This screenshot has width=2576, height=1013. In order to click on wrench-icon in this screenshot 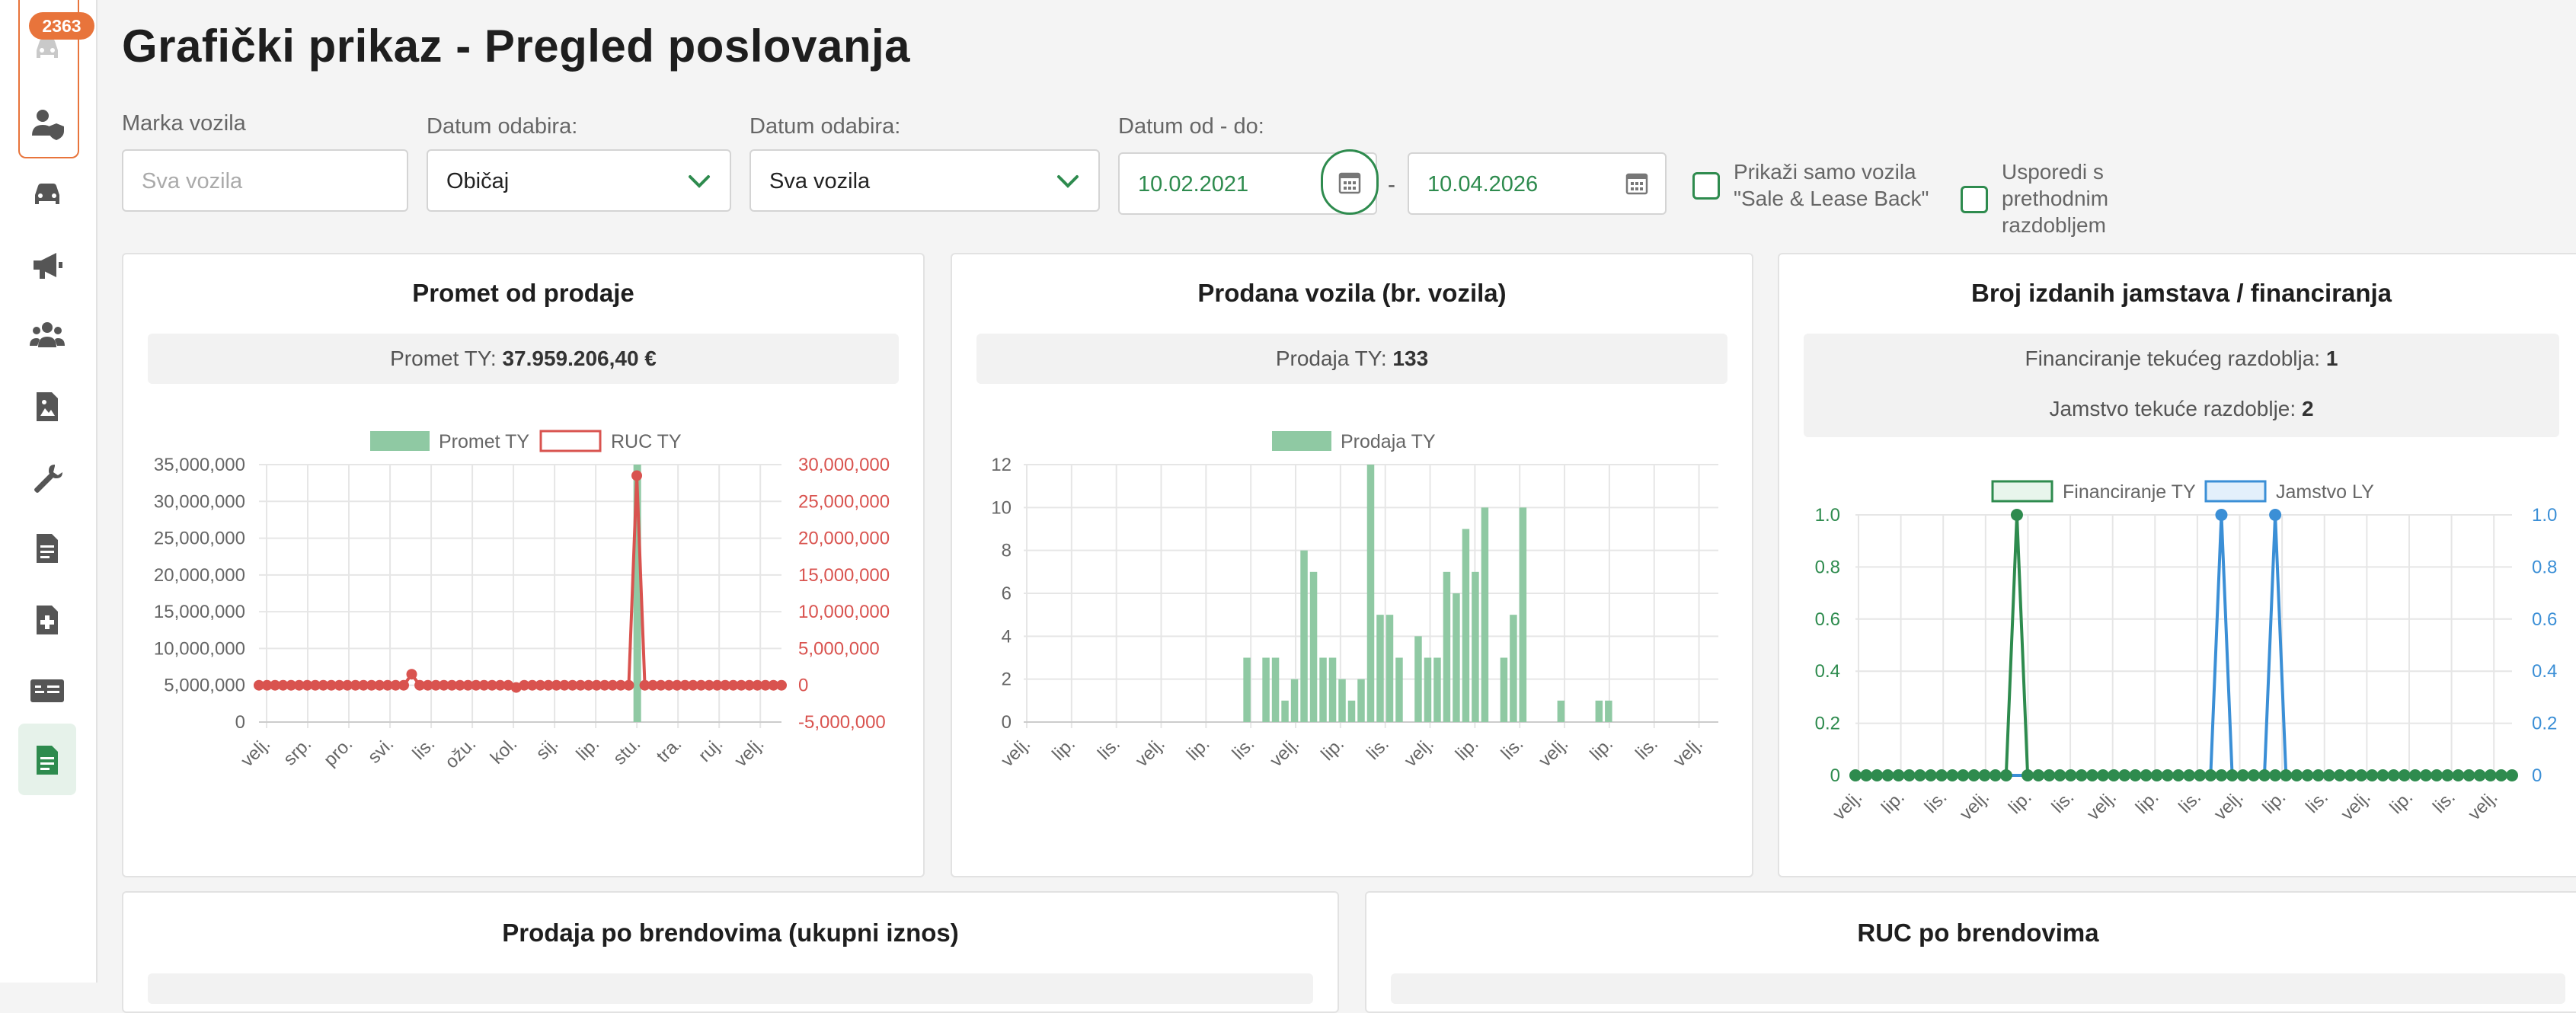, I will do `click(48, 479)`.